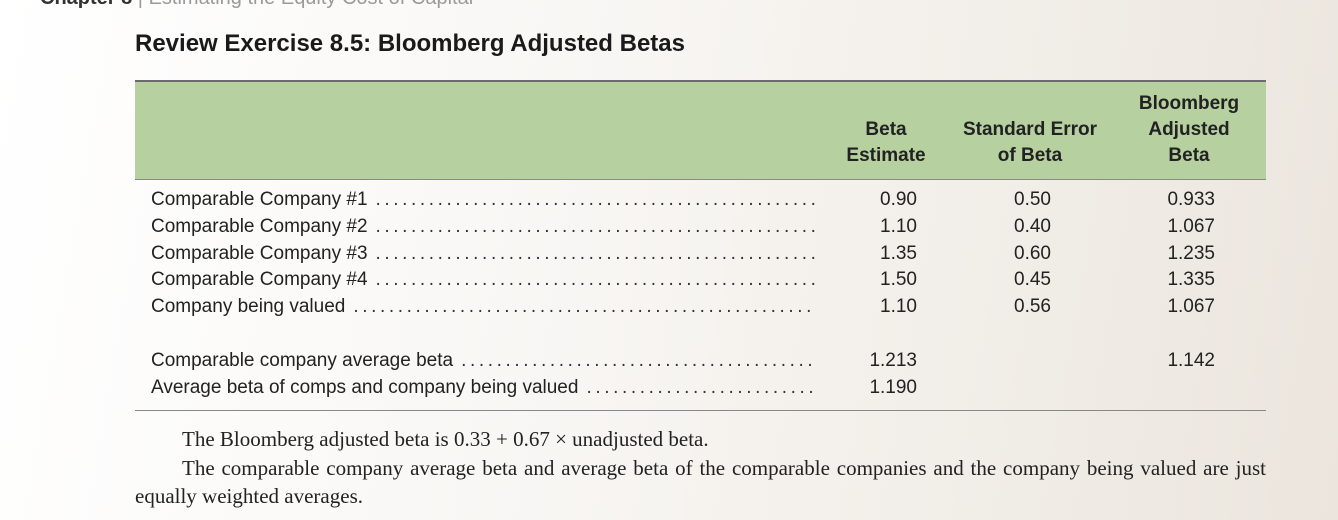 Image resolution: width=1338 pixels, height=520 pixels. I want to click on table-cell: 0.45, so click(1032, 280).